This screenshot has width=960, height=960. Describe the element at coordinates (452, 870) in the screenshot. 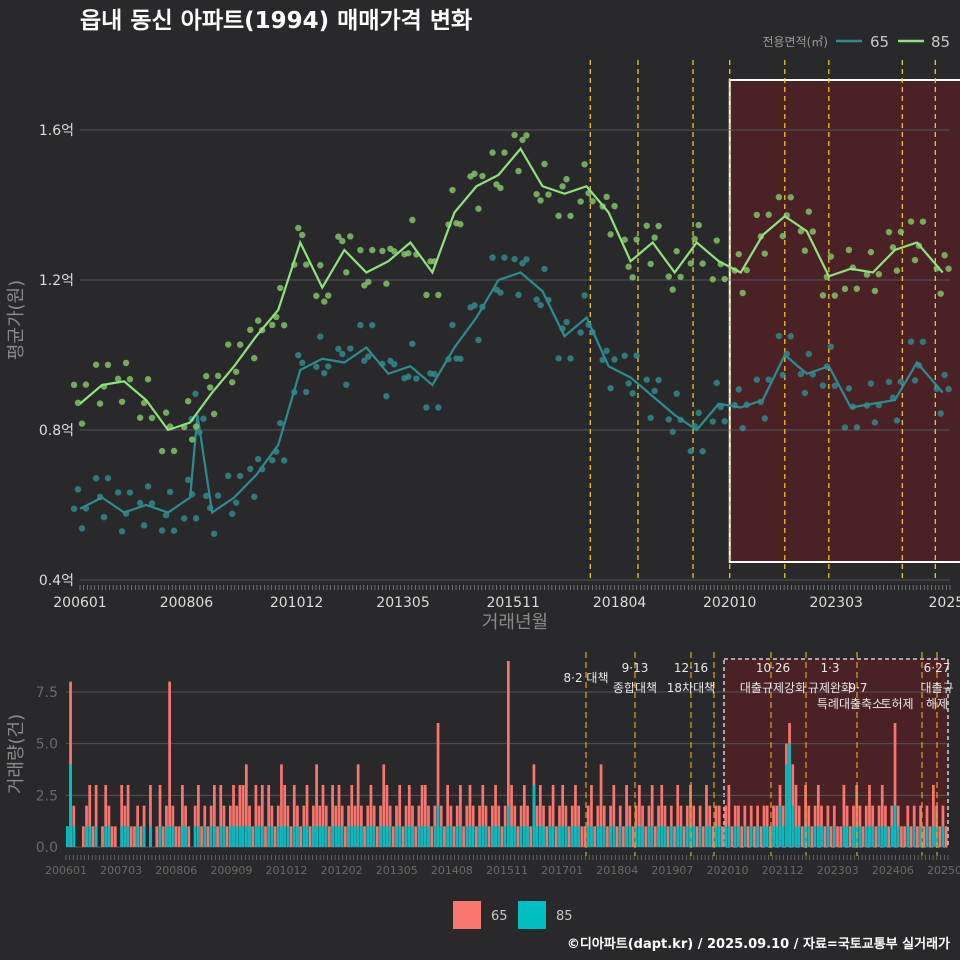

I see `volume-x-tick-label: 201408` at that location.